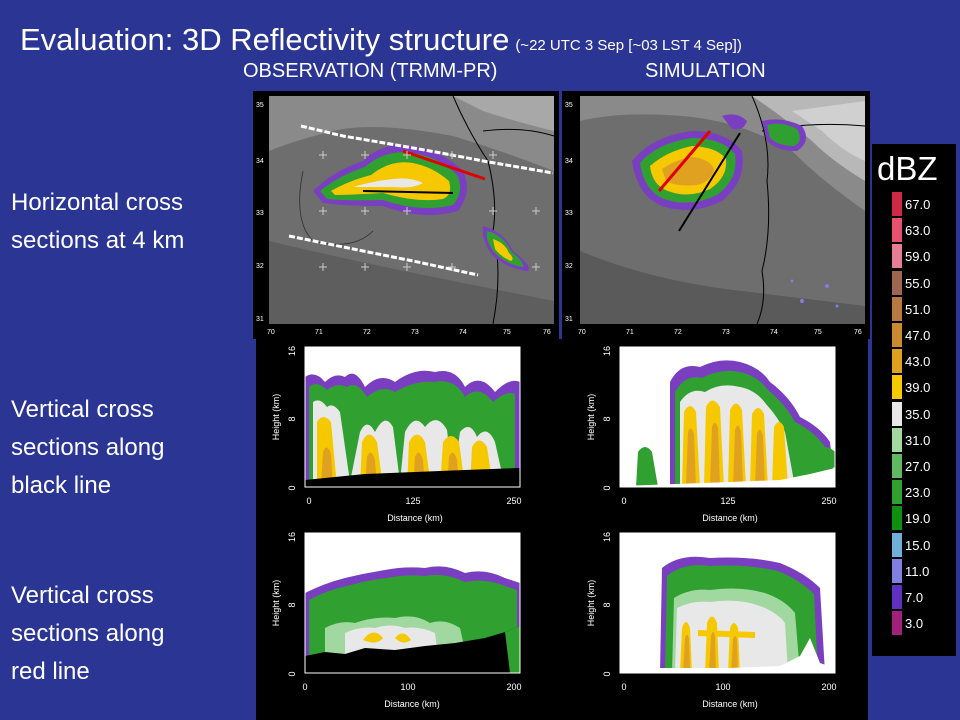 The height and width of the screenshot is (720, 960). Describe the element at coordinates (858, 332) in the screenshot. I see `map-sim-lon-76: 76` at that location.